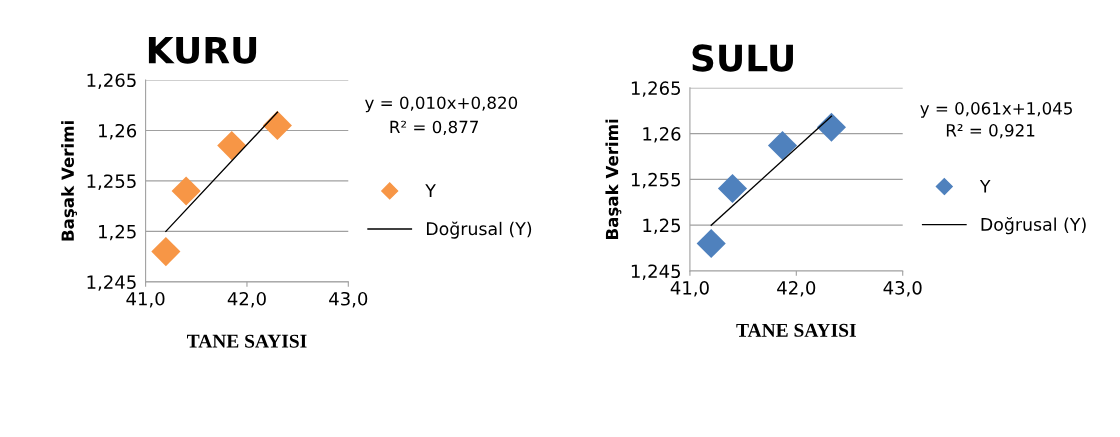 Image resolution: width=1120 pixels, height=437 pixels. I want to click on text: y = 0,061x+1,045, so click(996, 110).